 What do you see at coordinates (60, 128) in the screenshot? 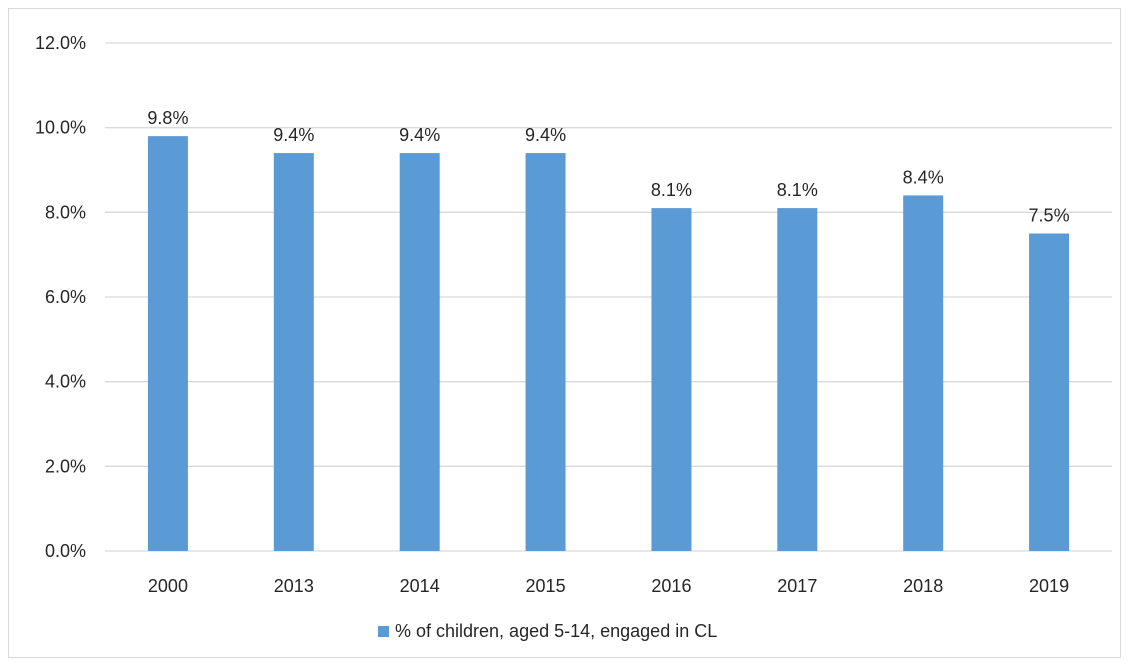
I see `y-tick-label: 10.0%` at bounding box center [60, 128].